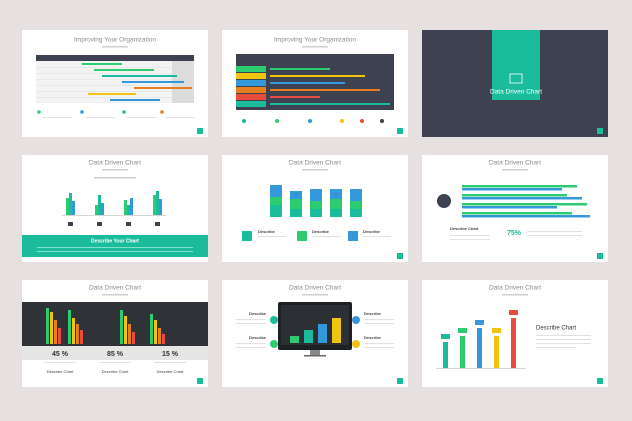  I want to click on stat-label: Describe Chart, so click(61, 371).